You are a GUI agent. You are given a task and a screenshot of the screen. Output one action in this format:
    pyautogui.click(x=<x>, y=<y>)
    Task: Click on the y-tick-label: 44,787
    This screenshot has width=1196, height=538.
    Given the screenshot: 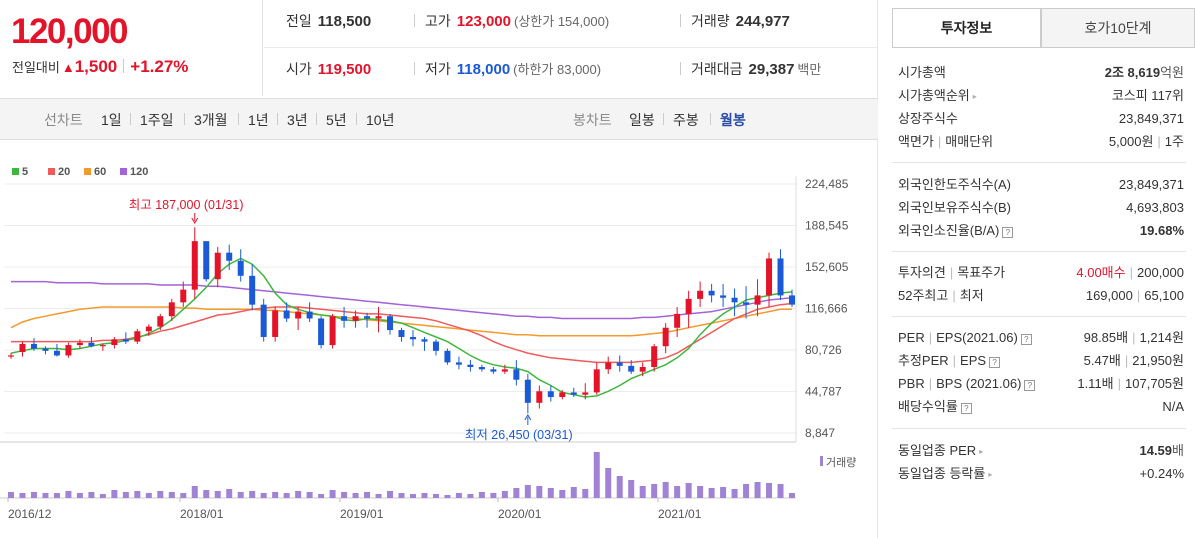 What is the action you would take?
    pyautogui.click(x=823, y=392)
    